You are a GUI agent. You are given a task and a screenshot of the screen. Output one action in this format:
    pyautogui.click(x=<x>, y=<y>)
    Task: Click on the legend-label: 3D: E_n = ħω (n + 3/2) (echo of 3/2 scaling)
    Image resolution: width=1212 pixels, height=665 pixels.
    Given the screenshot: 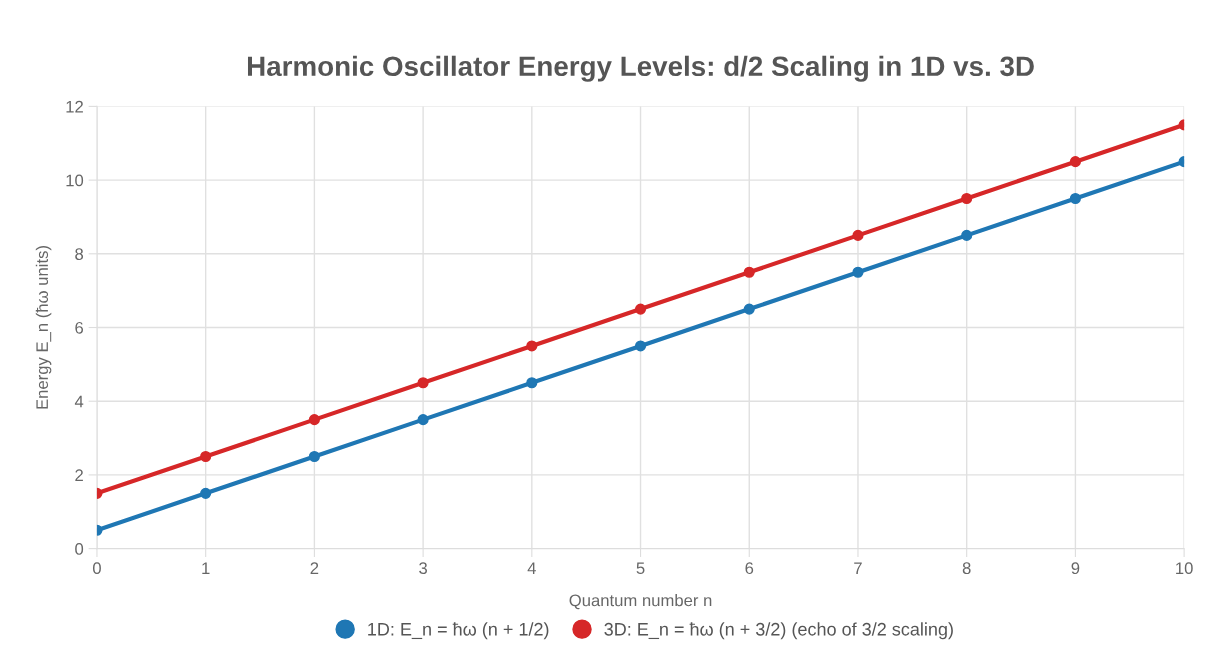 What is the action you would take?
    pyautogui.click(x=778, y=631)
    